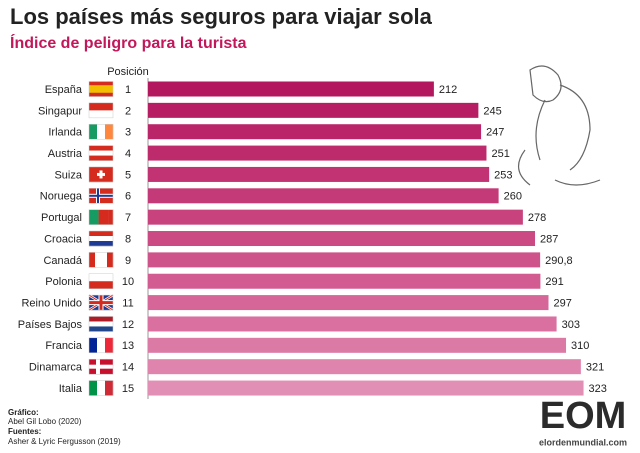 This screenshot has width=640, height=453. I want to click on source: Asher & Lyric Fergusson (2019), so click(64, 441).